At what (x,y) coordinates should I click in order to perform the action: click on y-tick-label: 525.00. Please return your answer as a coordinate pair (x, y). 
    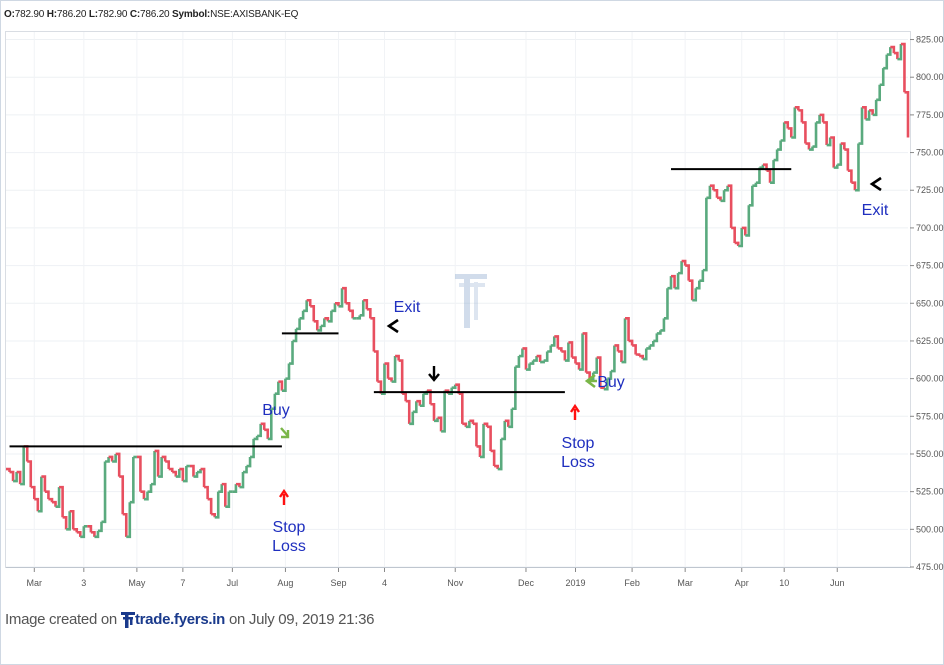
    Looking at the image, I should click on (930, 492).